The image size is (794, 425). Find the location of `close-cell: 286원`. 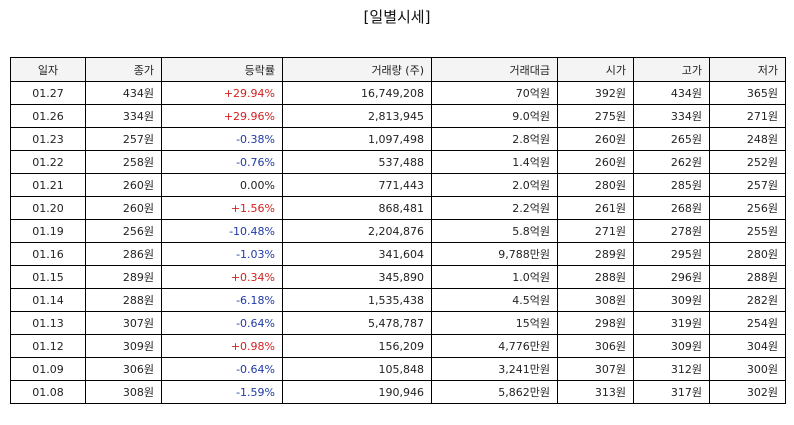

close-cell: 286원 is located at coordinates (123, 254).